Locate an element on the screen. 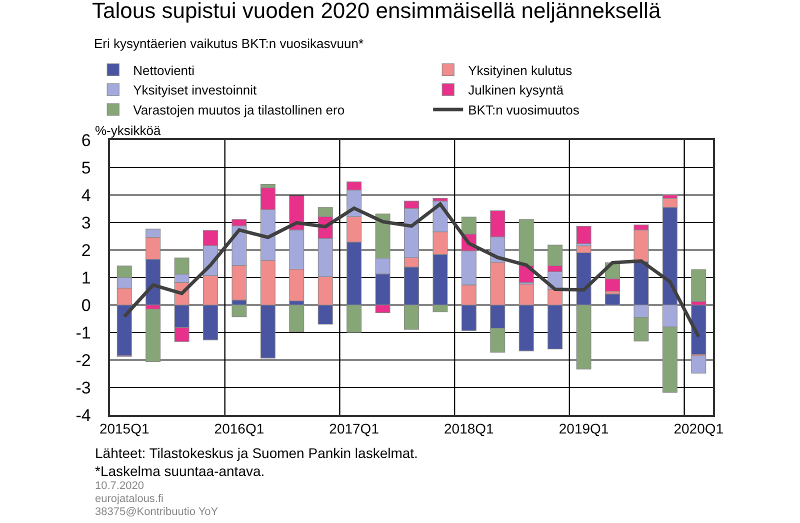  y-tick-label: -4 is located at coordinates (83, 415).